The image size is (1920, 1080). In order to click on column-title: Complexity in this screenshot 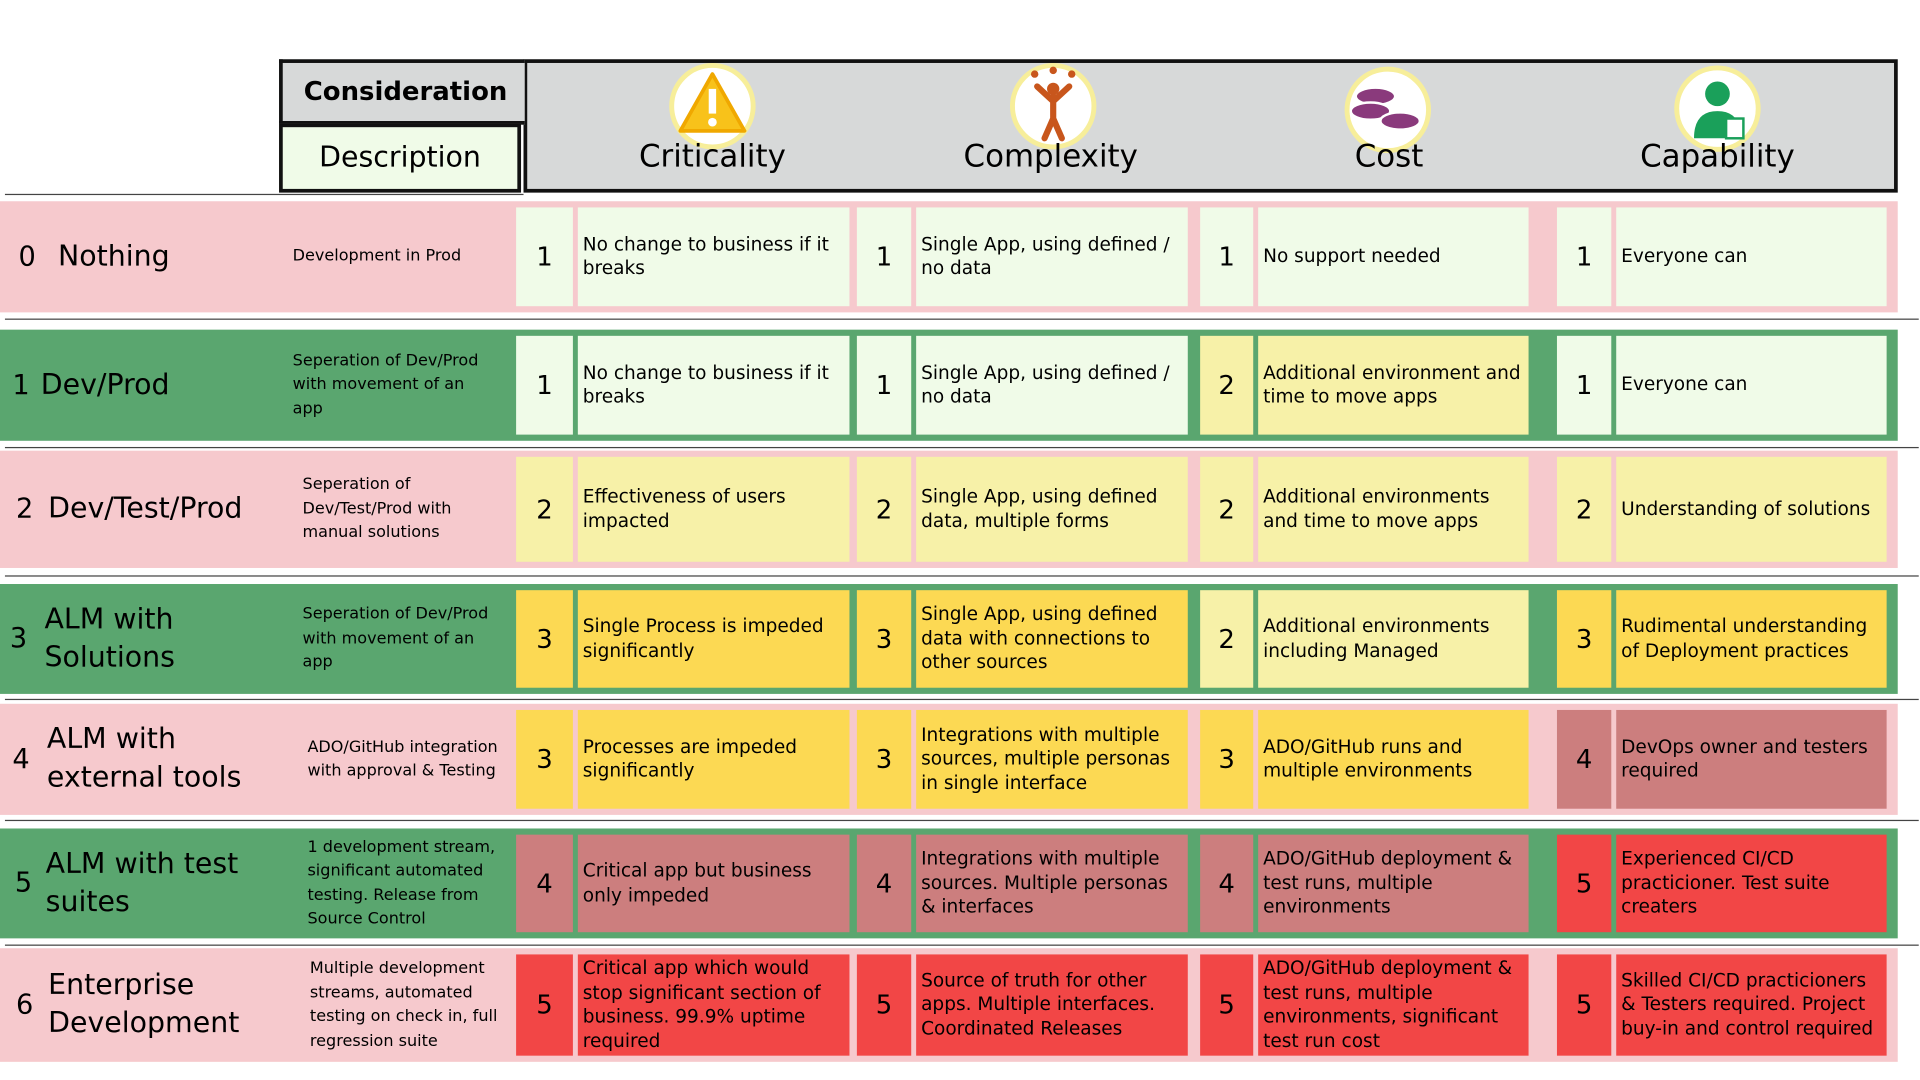, I will do `click(1050, 156)`.